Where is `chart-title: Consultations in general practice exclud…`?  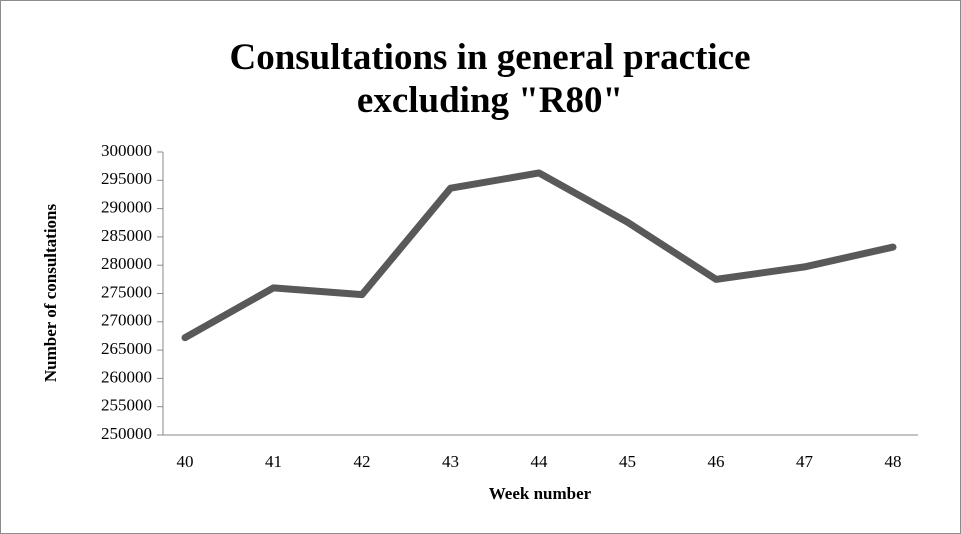
chart-title: Consultations in general practice exclud… is located at coordinates (490, 79).